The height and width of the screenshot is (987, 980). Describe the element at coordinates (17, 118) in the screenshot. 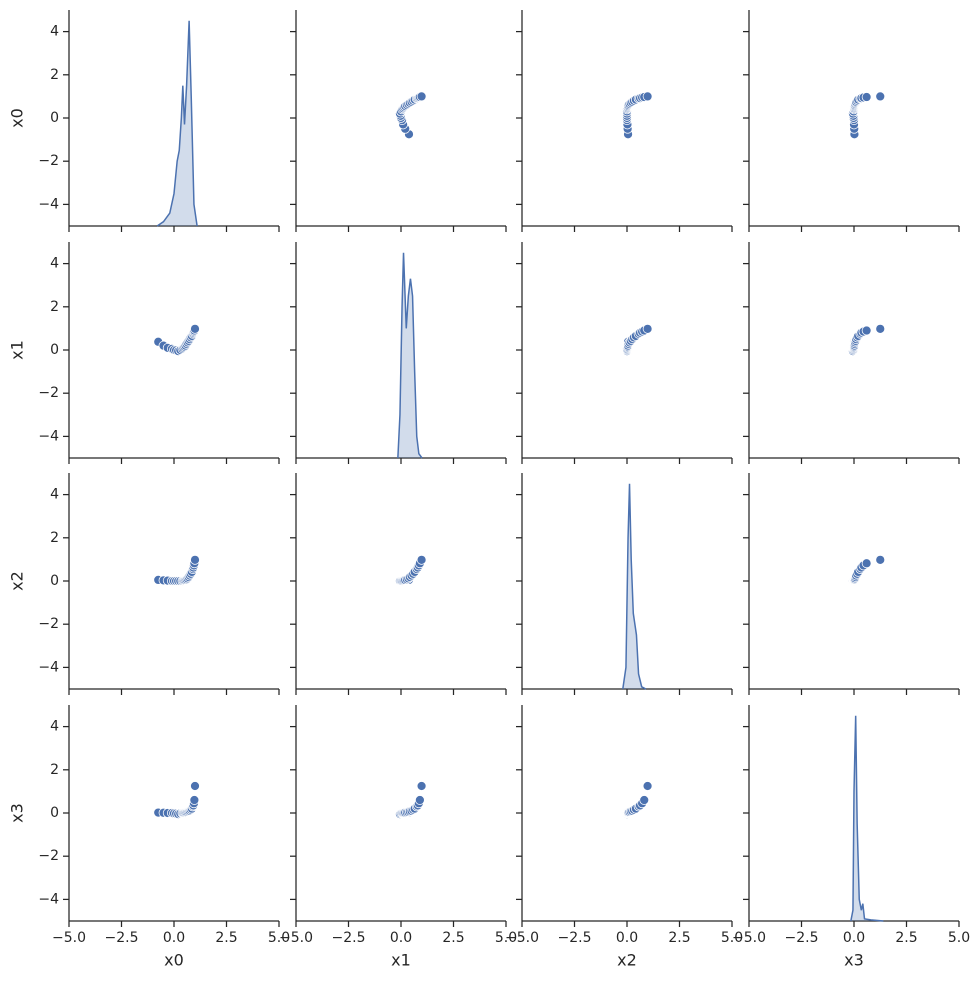

I see `y-axis-label: x0` at that location.